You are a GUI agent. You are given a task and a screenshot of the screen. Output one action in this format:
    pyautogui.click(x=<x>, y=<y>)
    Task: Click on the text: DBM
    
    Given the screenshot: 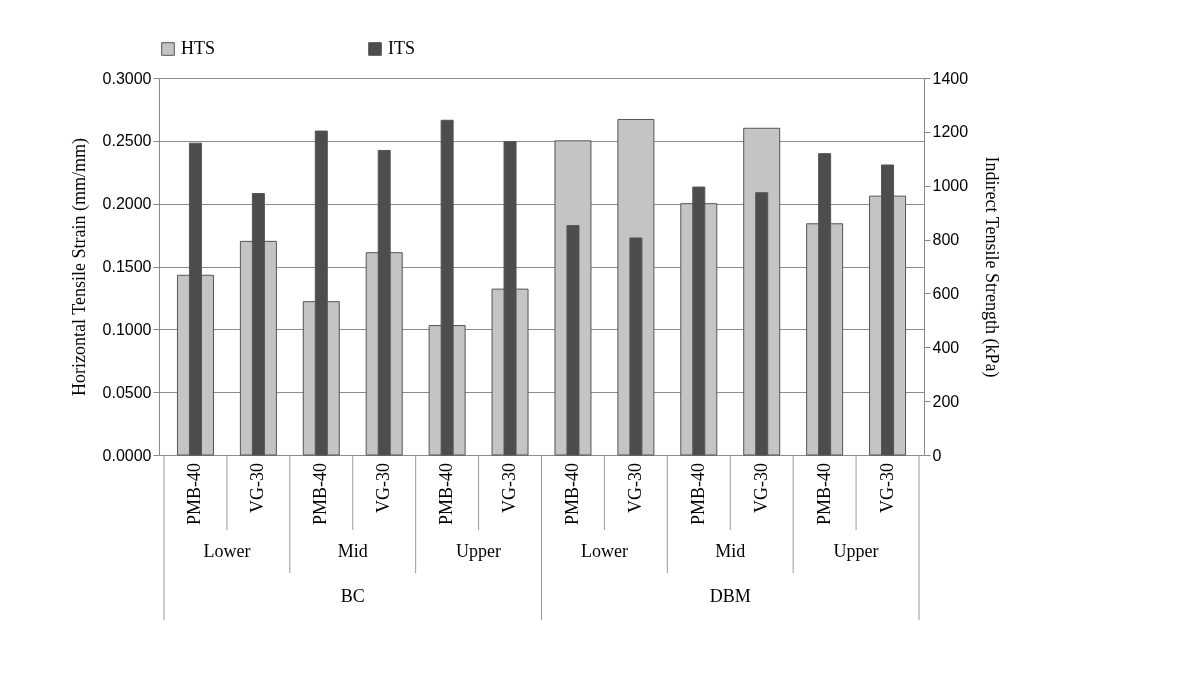 What is the action you would take?
    pyautogui.click(x=730, y=596)
    